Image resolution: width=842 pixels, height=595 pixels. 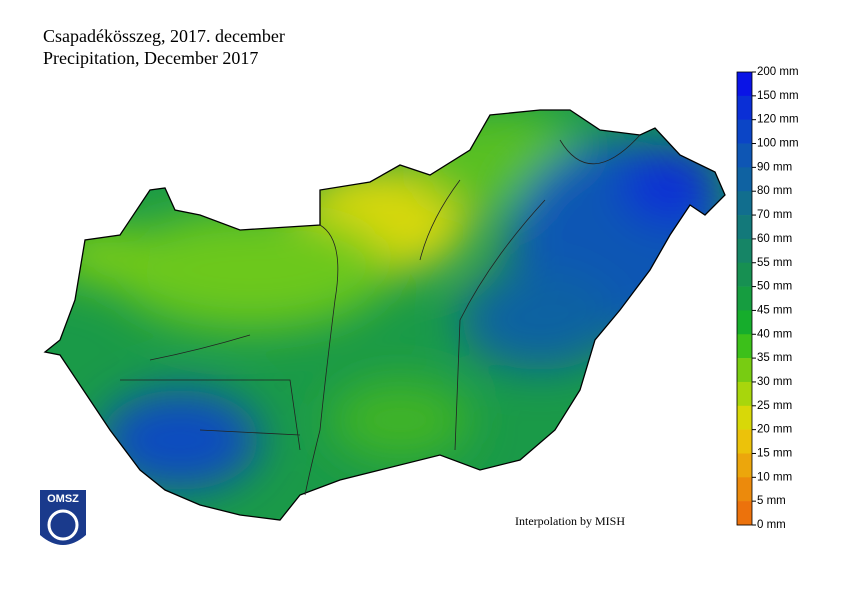 I want to click on legend-label: 40 mm, so click(x=774, y=334).